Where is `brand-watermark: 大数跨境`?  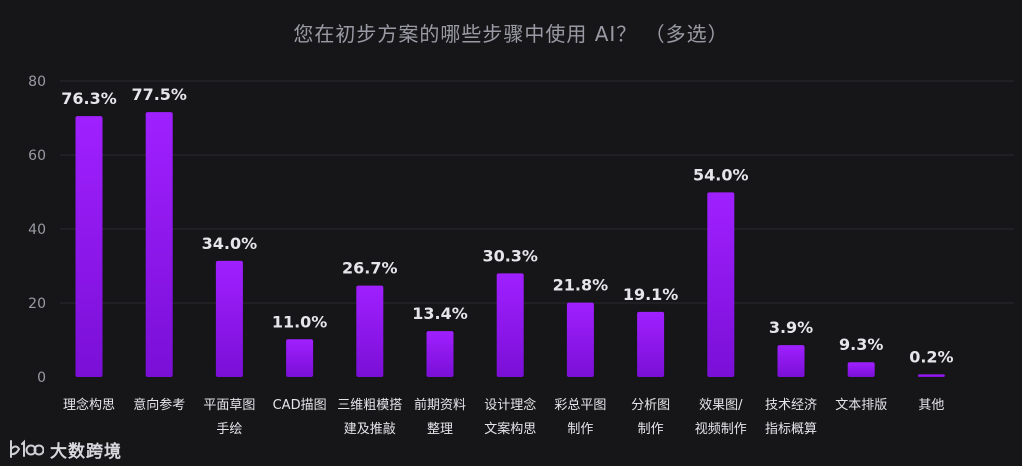 brand-watermark: 大数跨境 is located at coordinates (65, 449).